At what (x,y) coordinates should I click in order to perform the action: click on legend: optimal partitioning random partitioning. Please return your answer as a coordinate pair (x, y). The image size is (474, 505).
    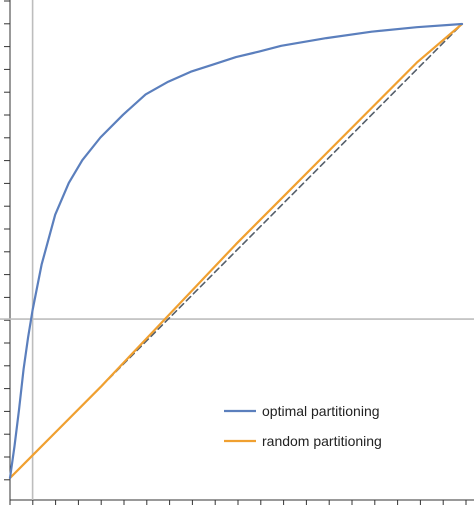
    Looking at the image, I should click on (303, 426).